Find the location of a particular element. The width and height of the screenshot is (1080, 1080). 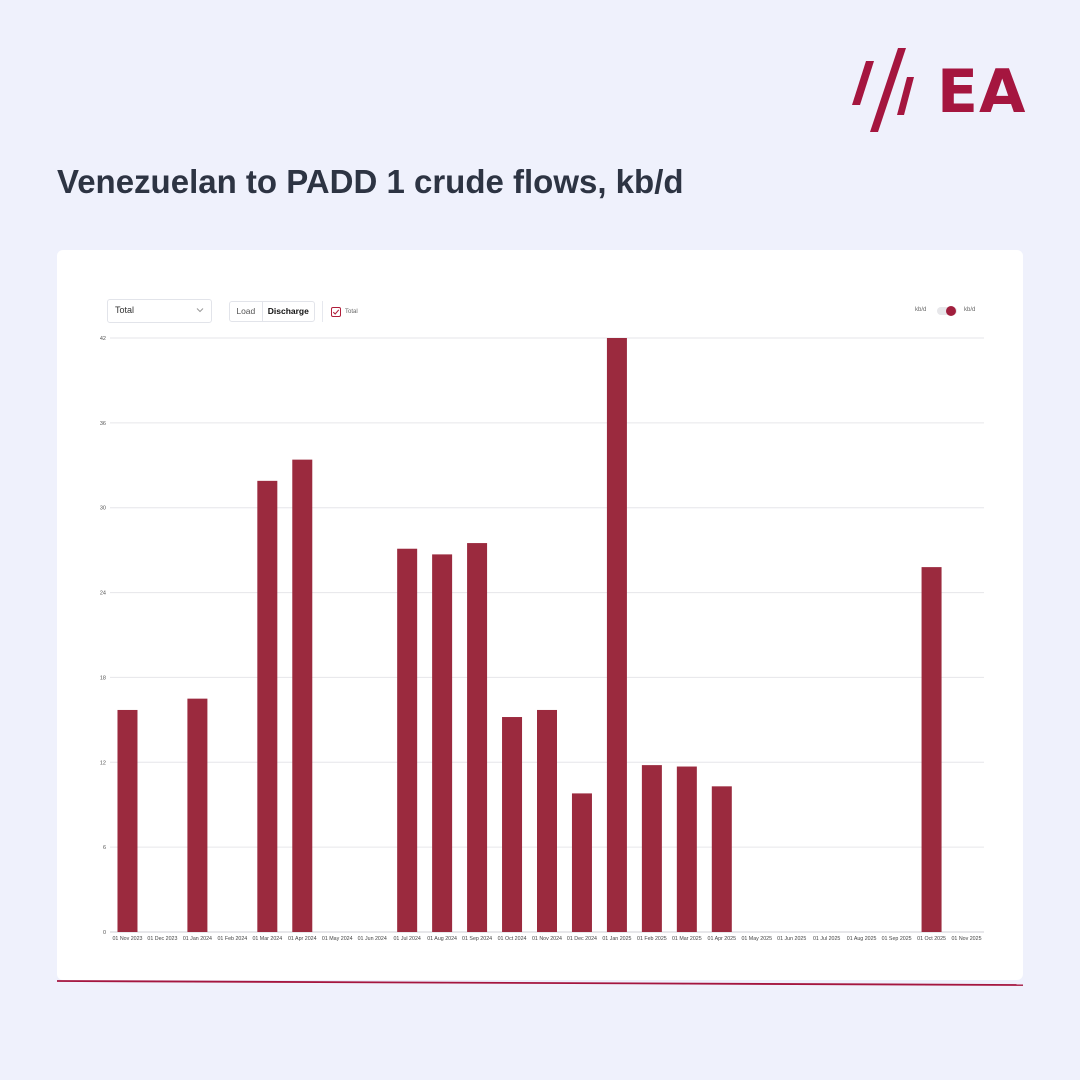

brand-logo-text: EA is located at coordinates (982, 92).